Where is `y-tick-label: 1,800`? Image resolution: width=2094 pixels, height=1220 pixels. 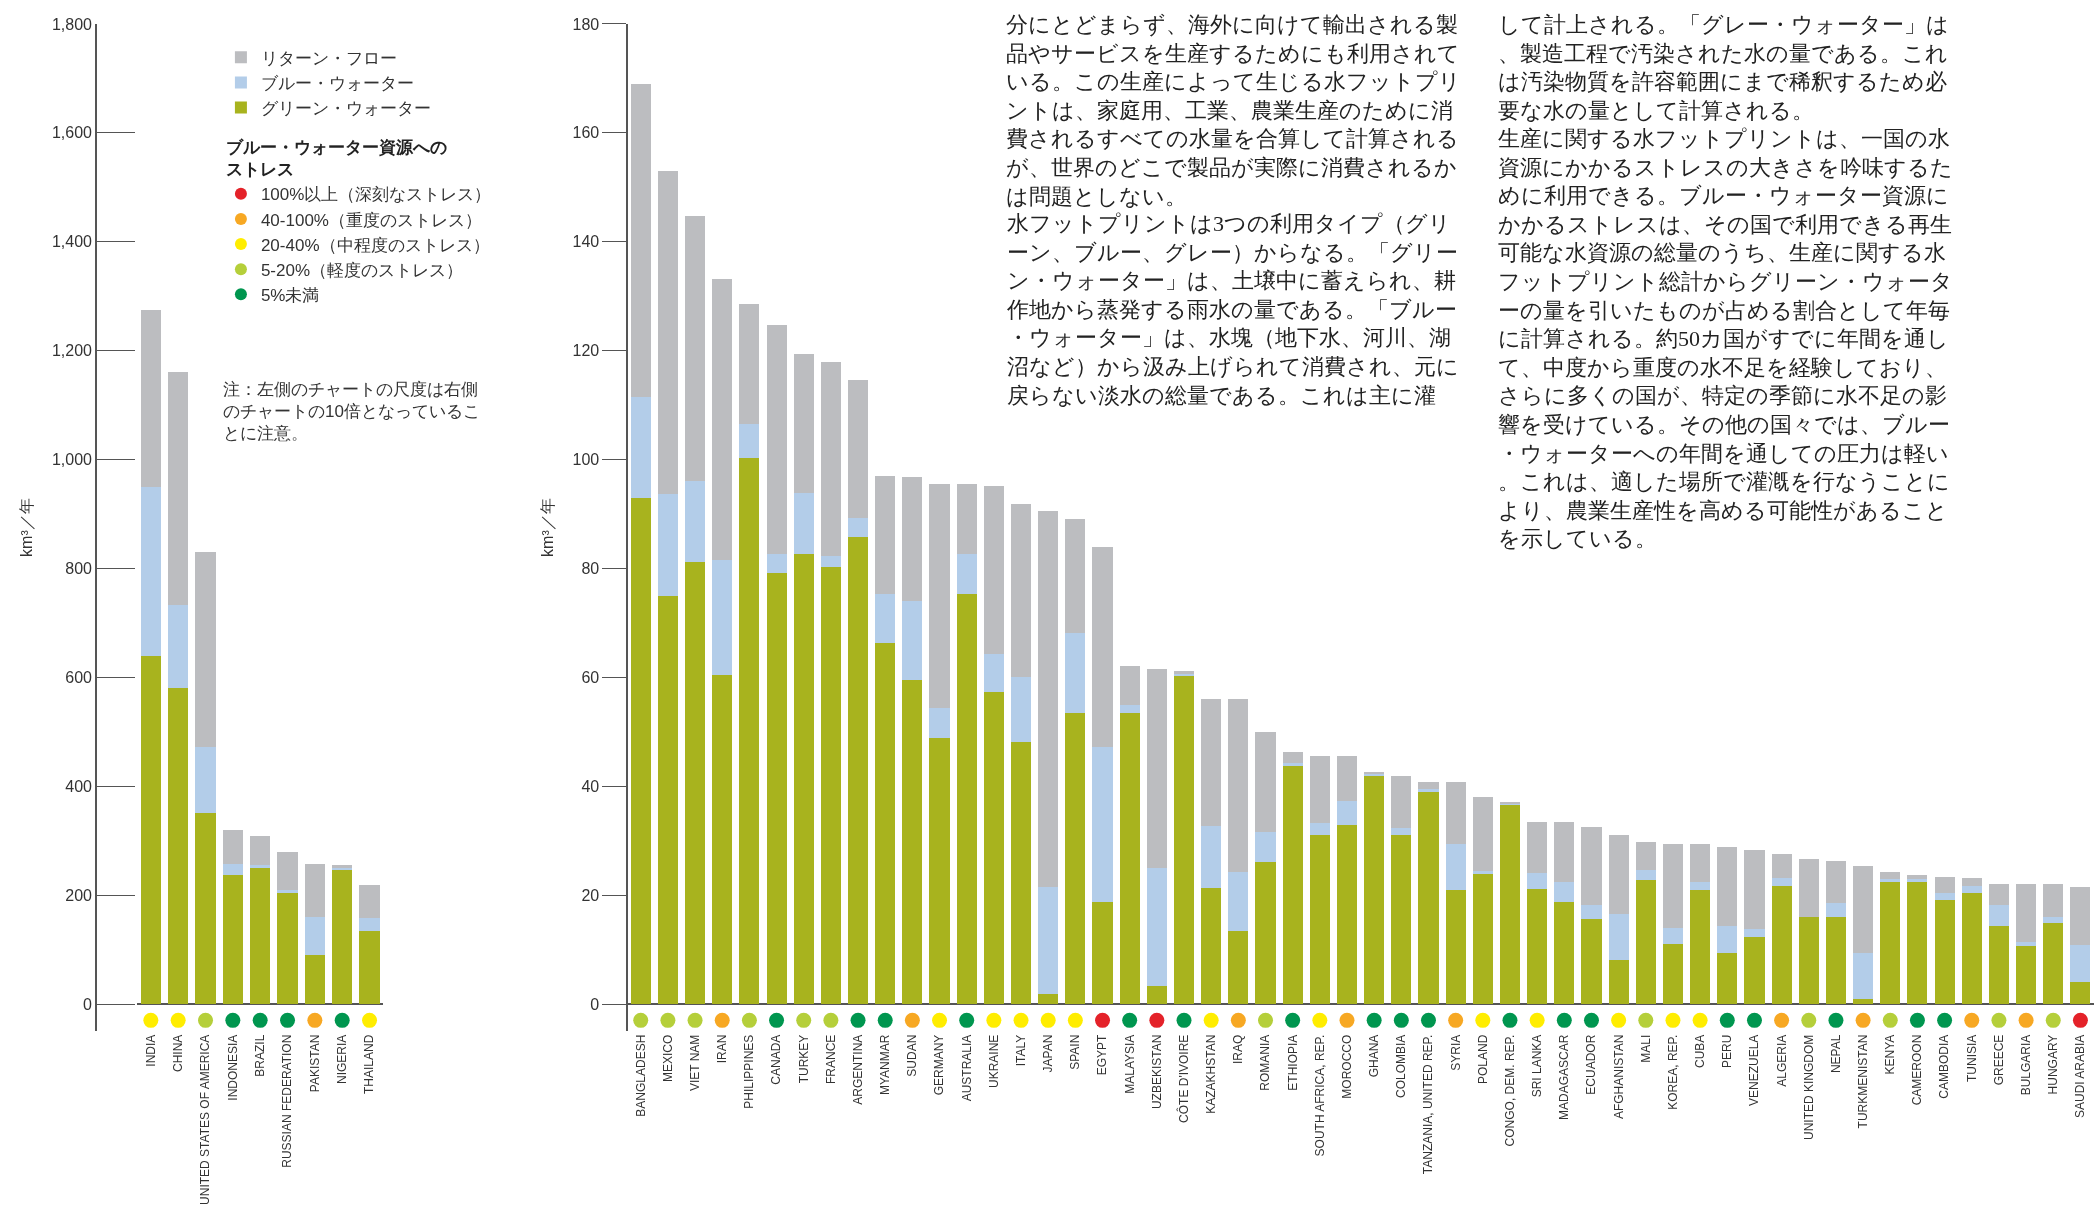 y-tick-label: 1,800 is located at coordinates (72, 24).